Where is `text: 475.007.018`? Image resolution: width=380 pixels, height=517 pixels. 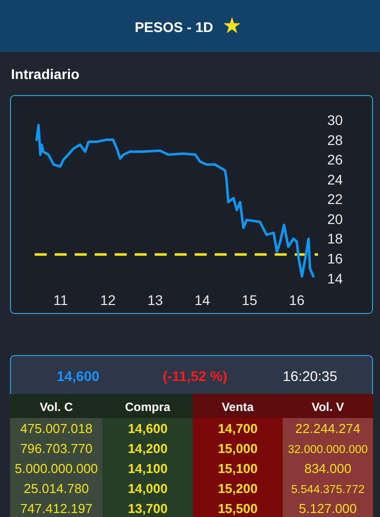 text: 475.007.018 is located at coordinates (56, 428).